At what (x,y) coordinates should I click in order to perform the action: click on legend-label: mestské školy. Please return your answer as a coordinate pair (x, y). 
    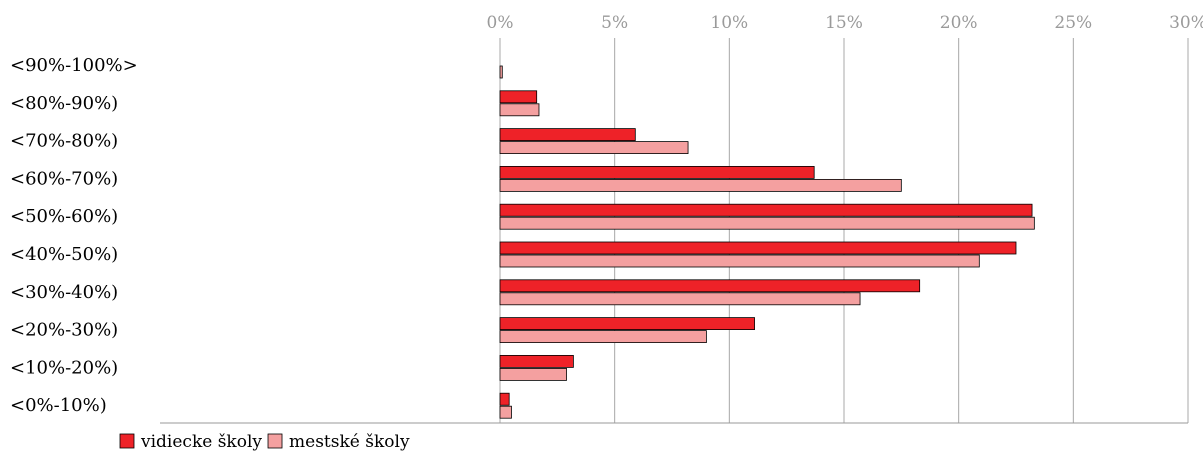
    Looking at the image, I should click on (349, 442).